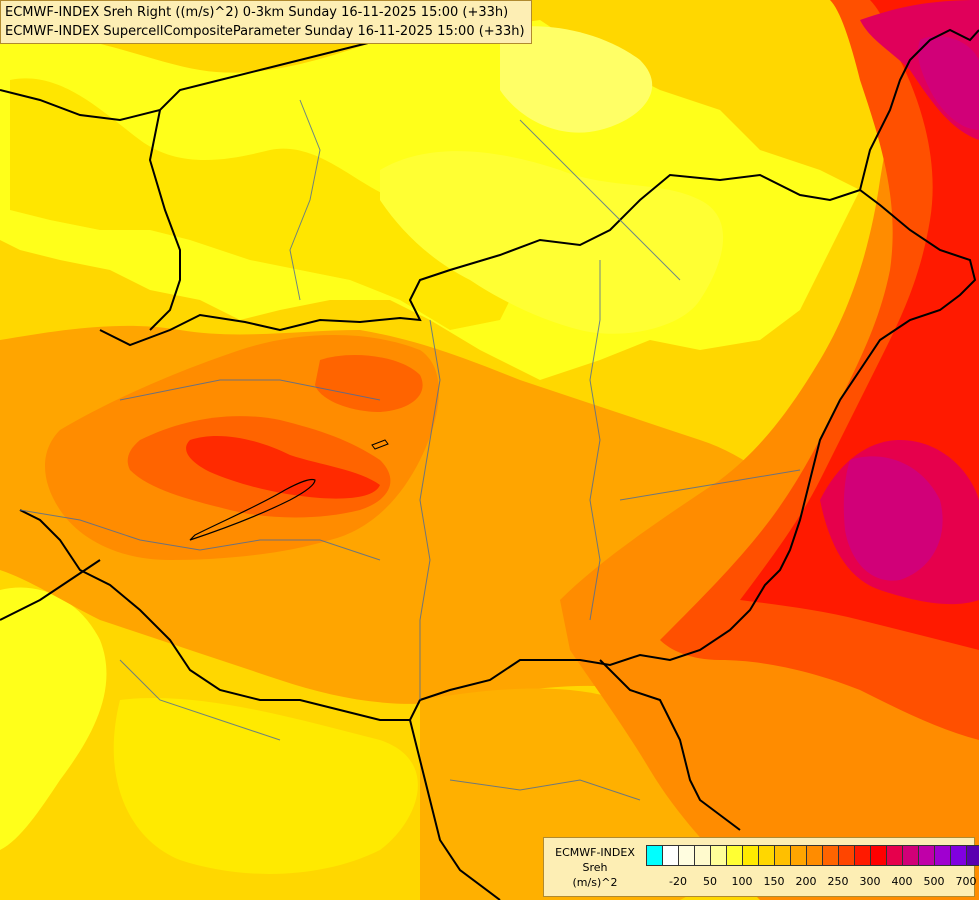  I want to click on field-red-west, so click(283, 467).